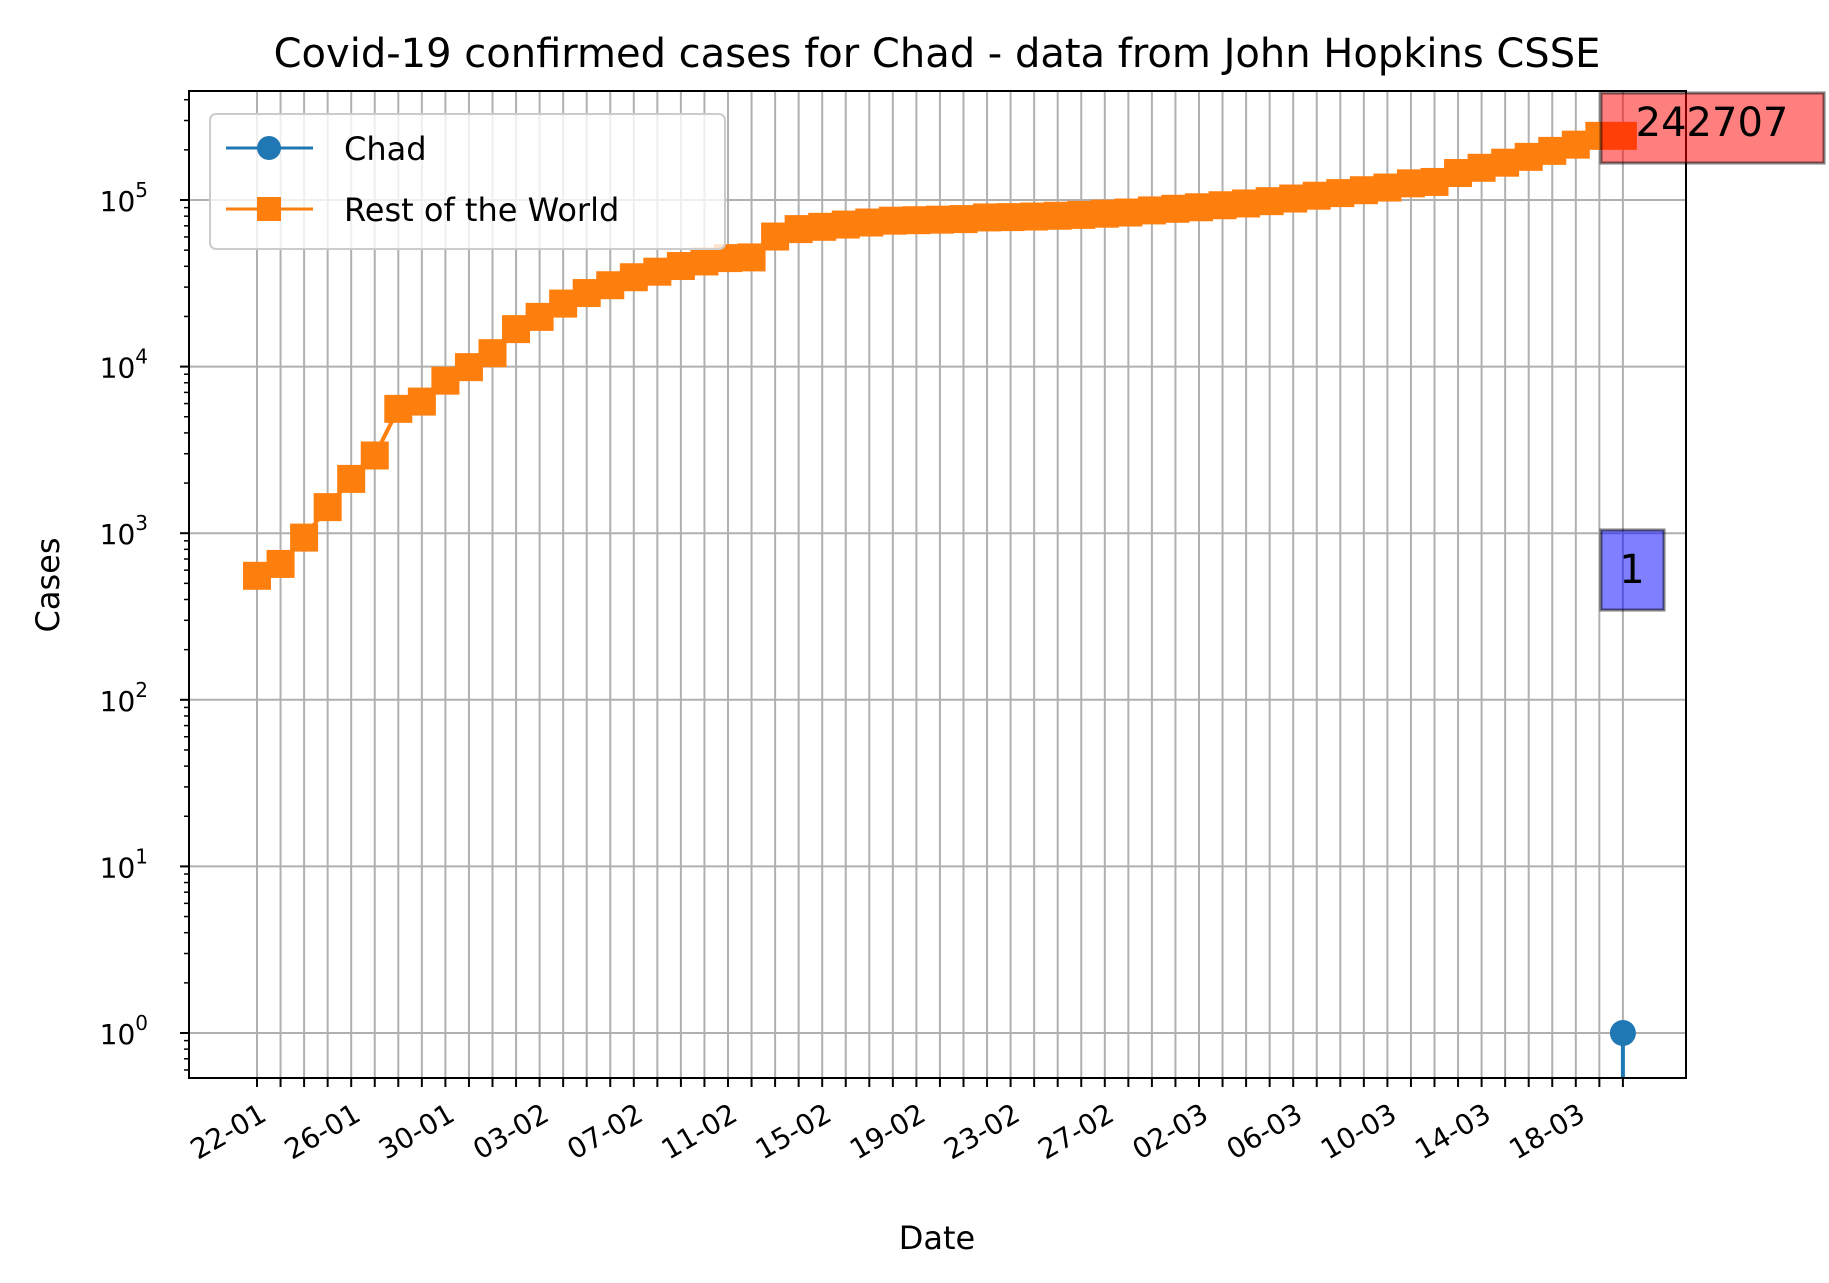  I want to click on annotation-box-chad, so click(1632, 570).